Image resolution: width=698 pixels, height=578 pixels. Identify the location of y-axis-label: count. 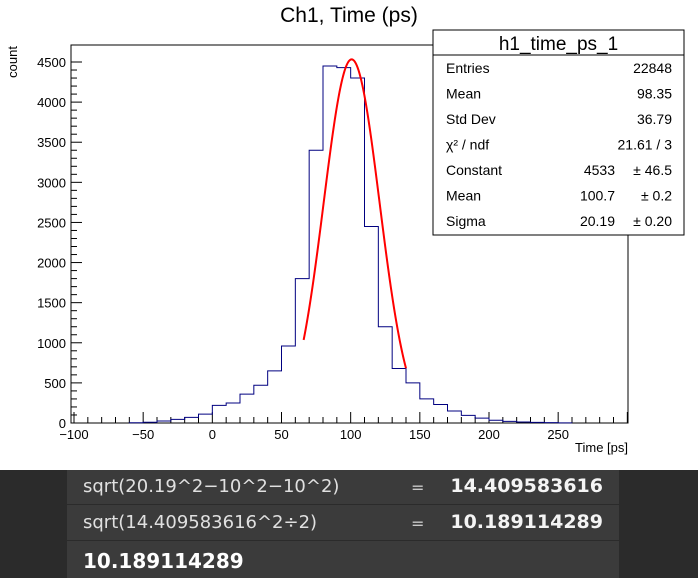
(12, 62).